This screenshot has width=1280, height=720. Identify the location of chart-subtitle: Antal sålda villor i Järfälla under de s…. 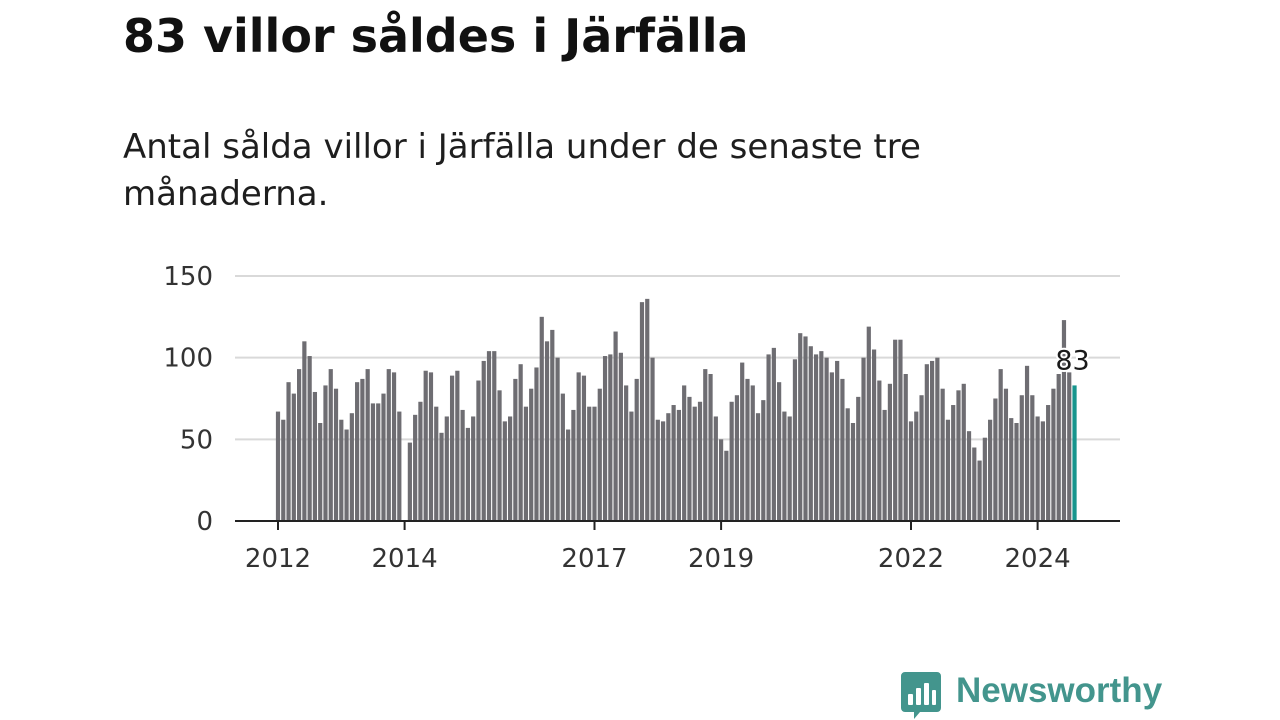
(522, 170).